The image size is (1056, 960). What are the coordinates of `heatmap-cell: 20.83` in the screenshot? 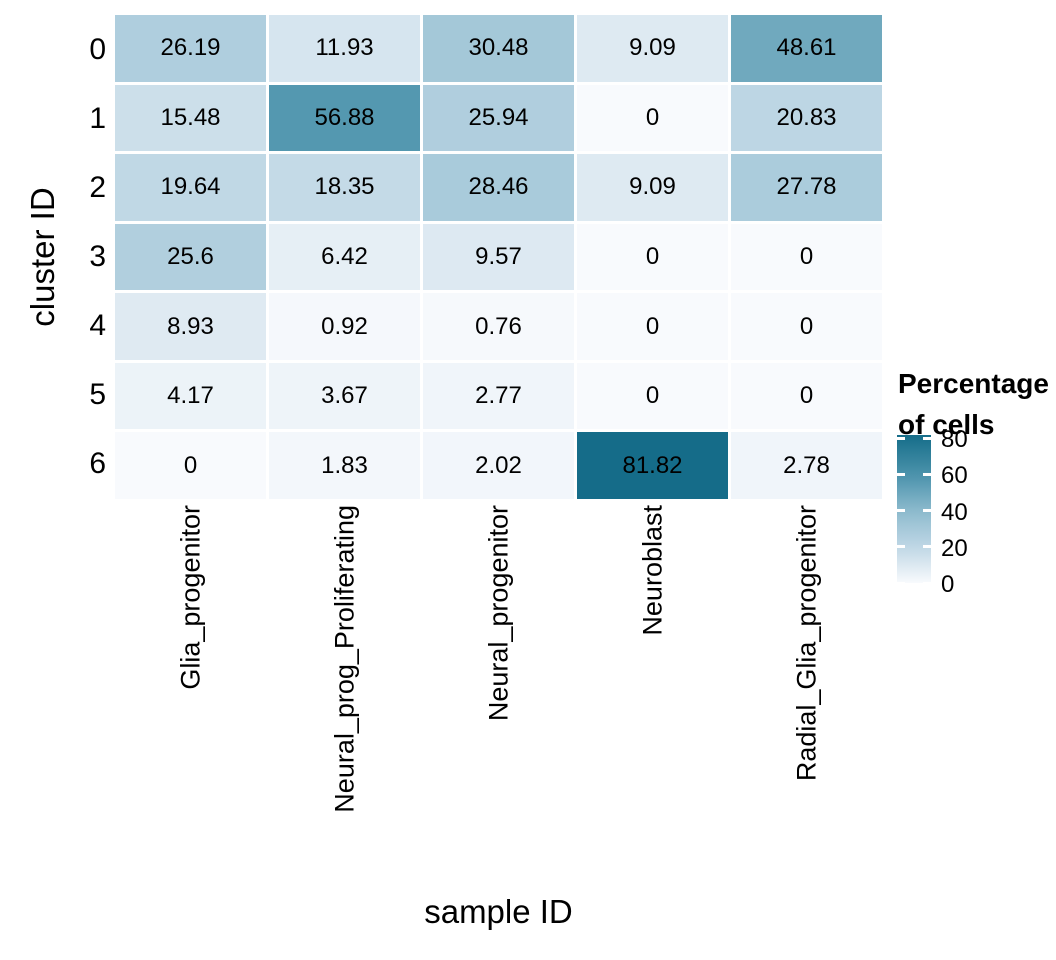 It's located at (806, 118).